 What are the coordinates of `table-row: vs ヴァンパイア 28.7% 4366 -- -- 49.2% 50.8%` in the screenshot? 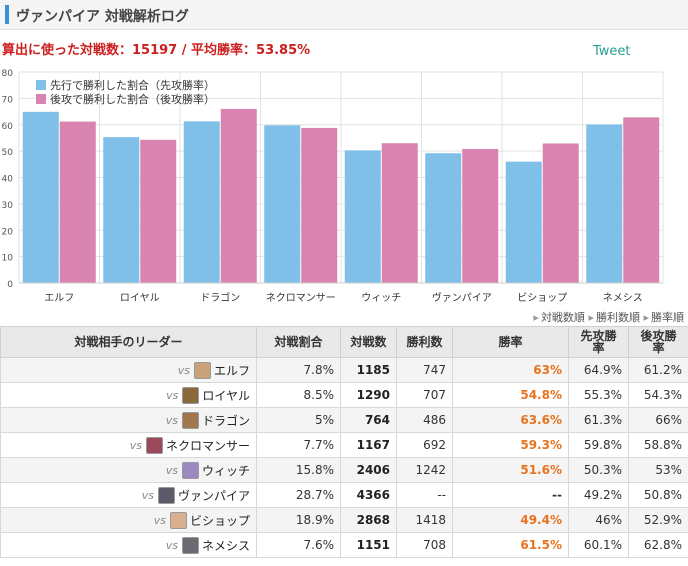 It's located at (344, 495).